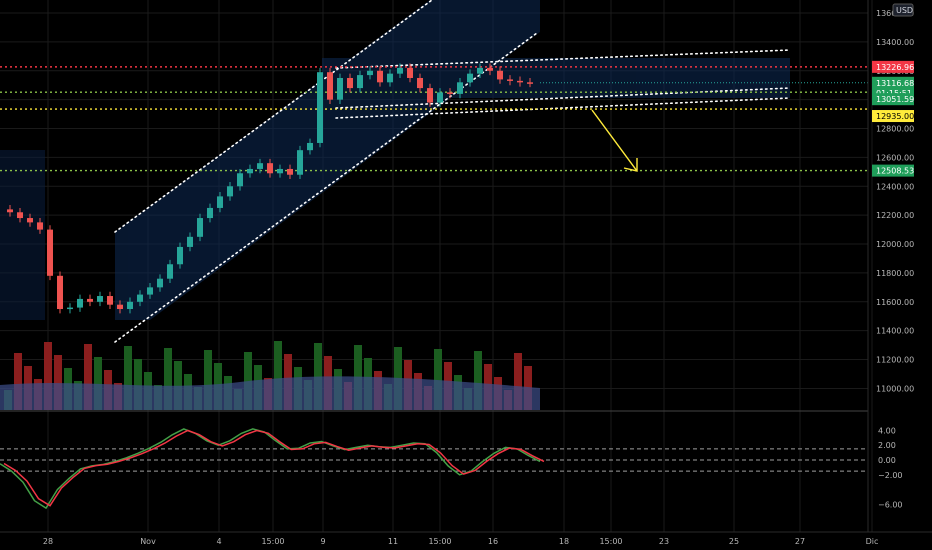 The width and height of the screenshot is (932, 550). Describe the element at coordinates (664, 541) in the screenshot. I see `time-tick-label: 23` at that location.